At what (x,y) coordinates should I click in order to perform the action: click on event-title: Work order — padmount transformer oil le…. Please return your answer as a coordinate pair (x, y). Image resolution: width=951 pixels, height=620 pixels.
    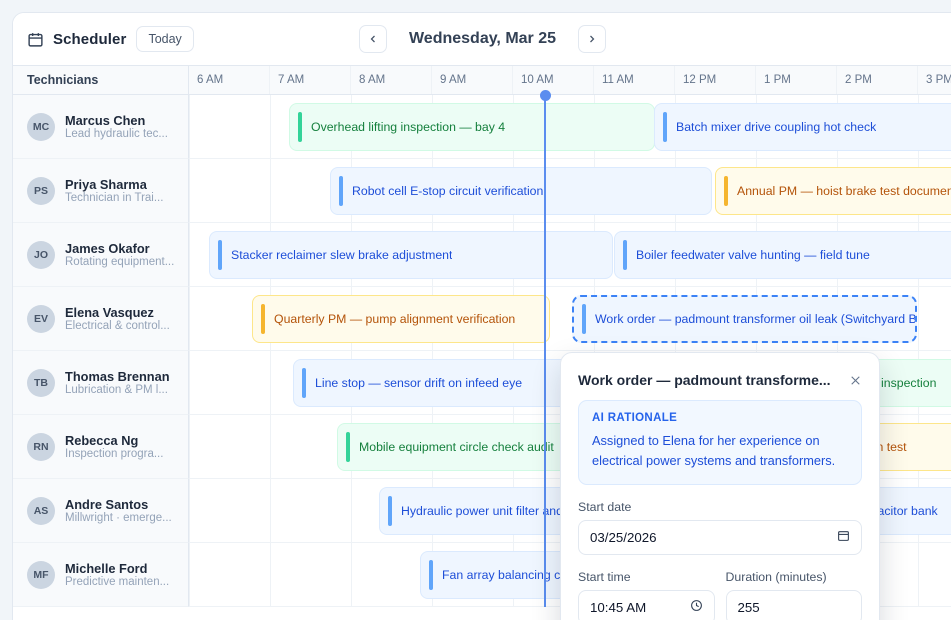
    Looking at the image, I should click on (755, 319).